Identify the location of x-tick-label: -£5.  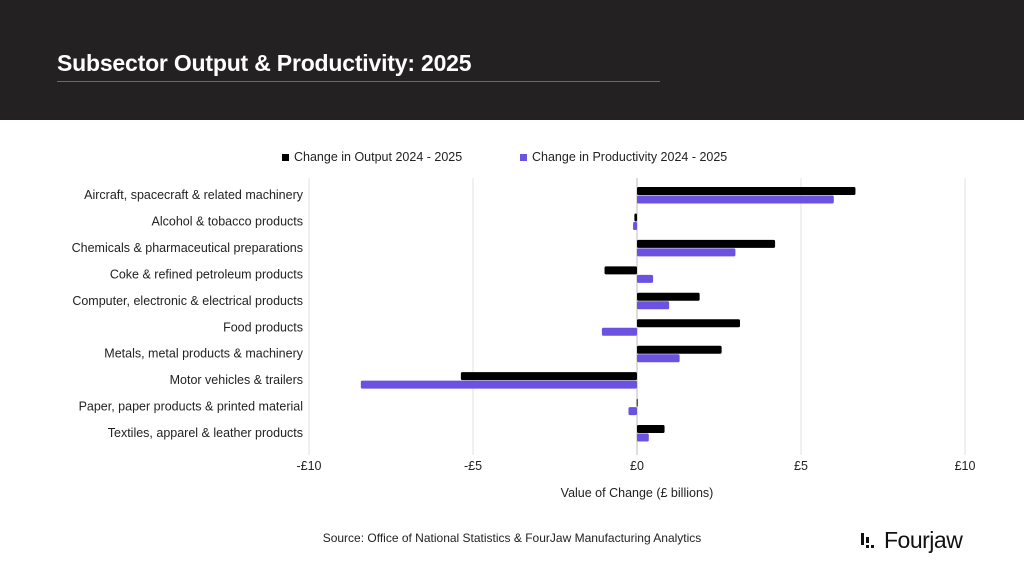
(473, 466).